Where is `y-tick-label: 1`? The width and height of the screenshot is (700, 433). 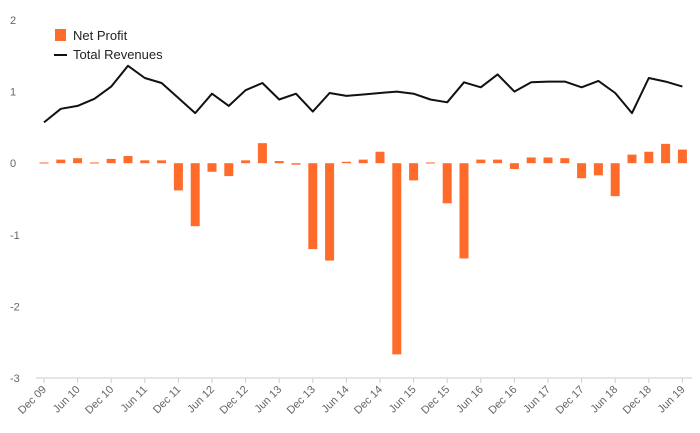 y-tick-label: 1 is located at coordinates (13, 93).